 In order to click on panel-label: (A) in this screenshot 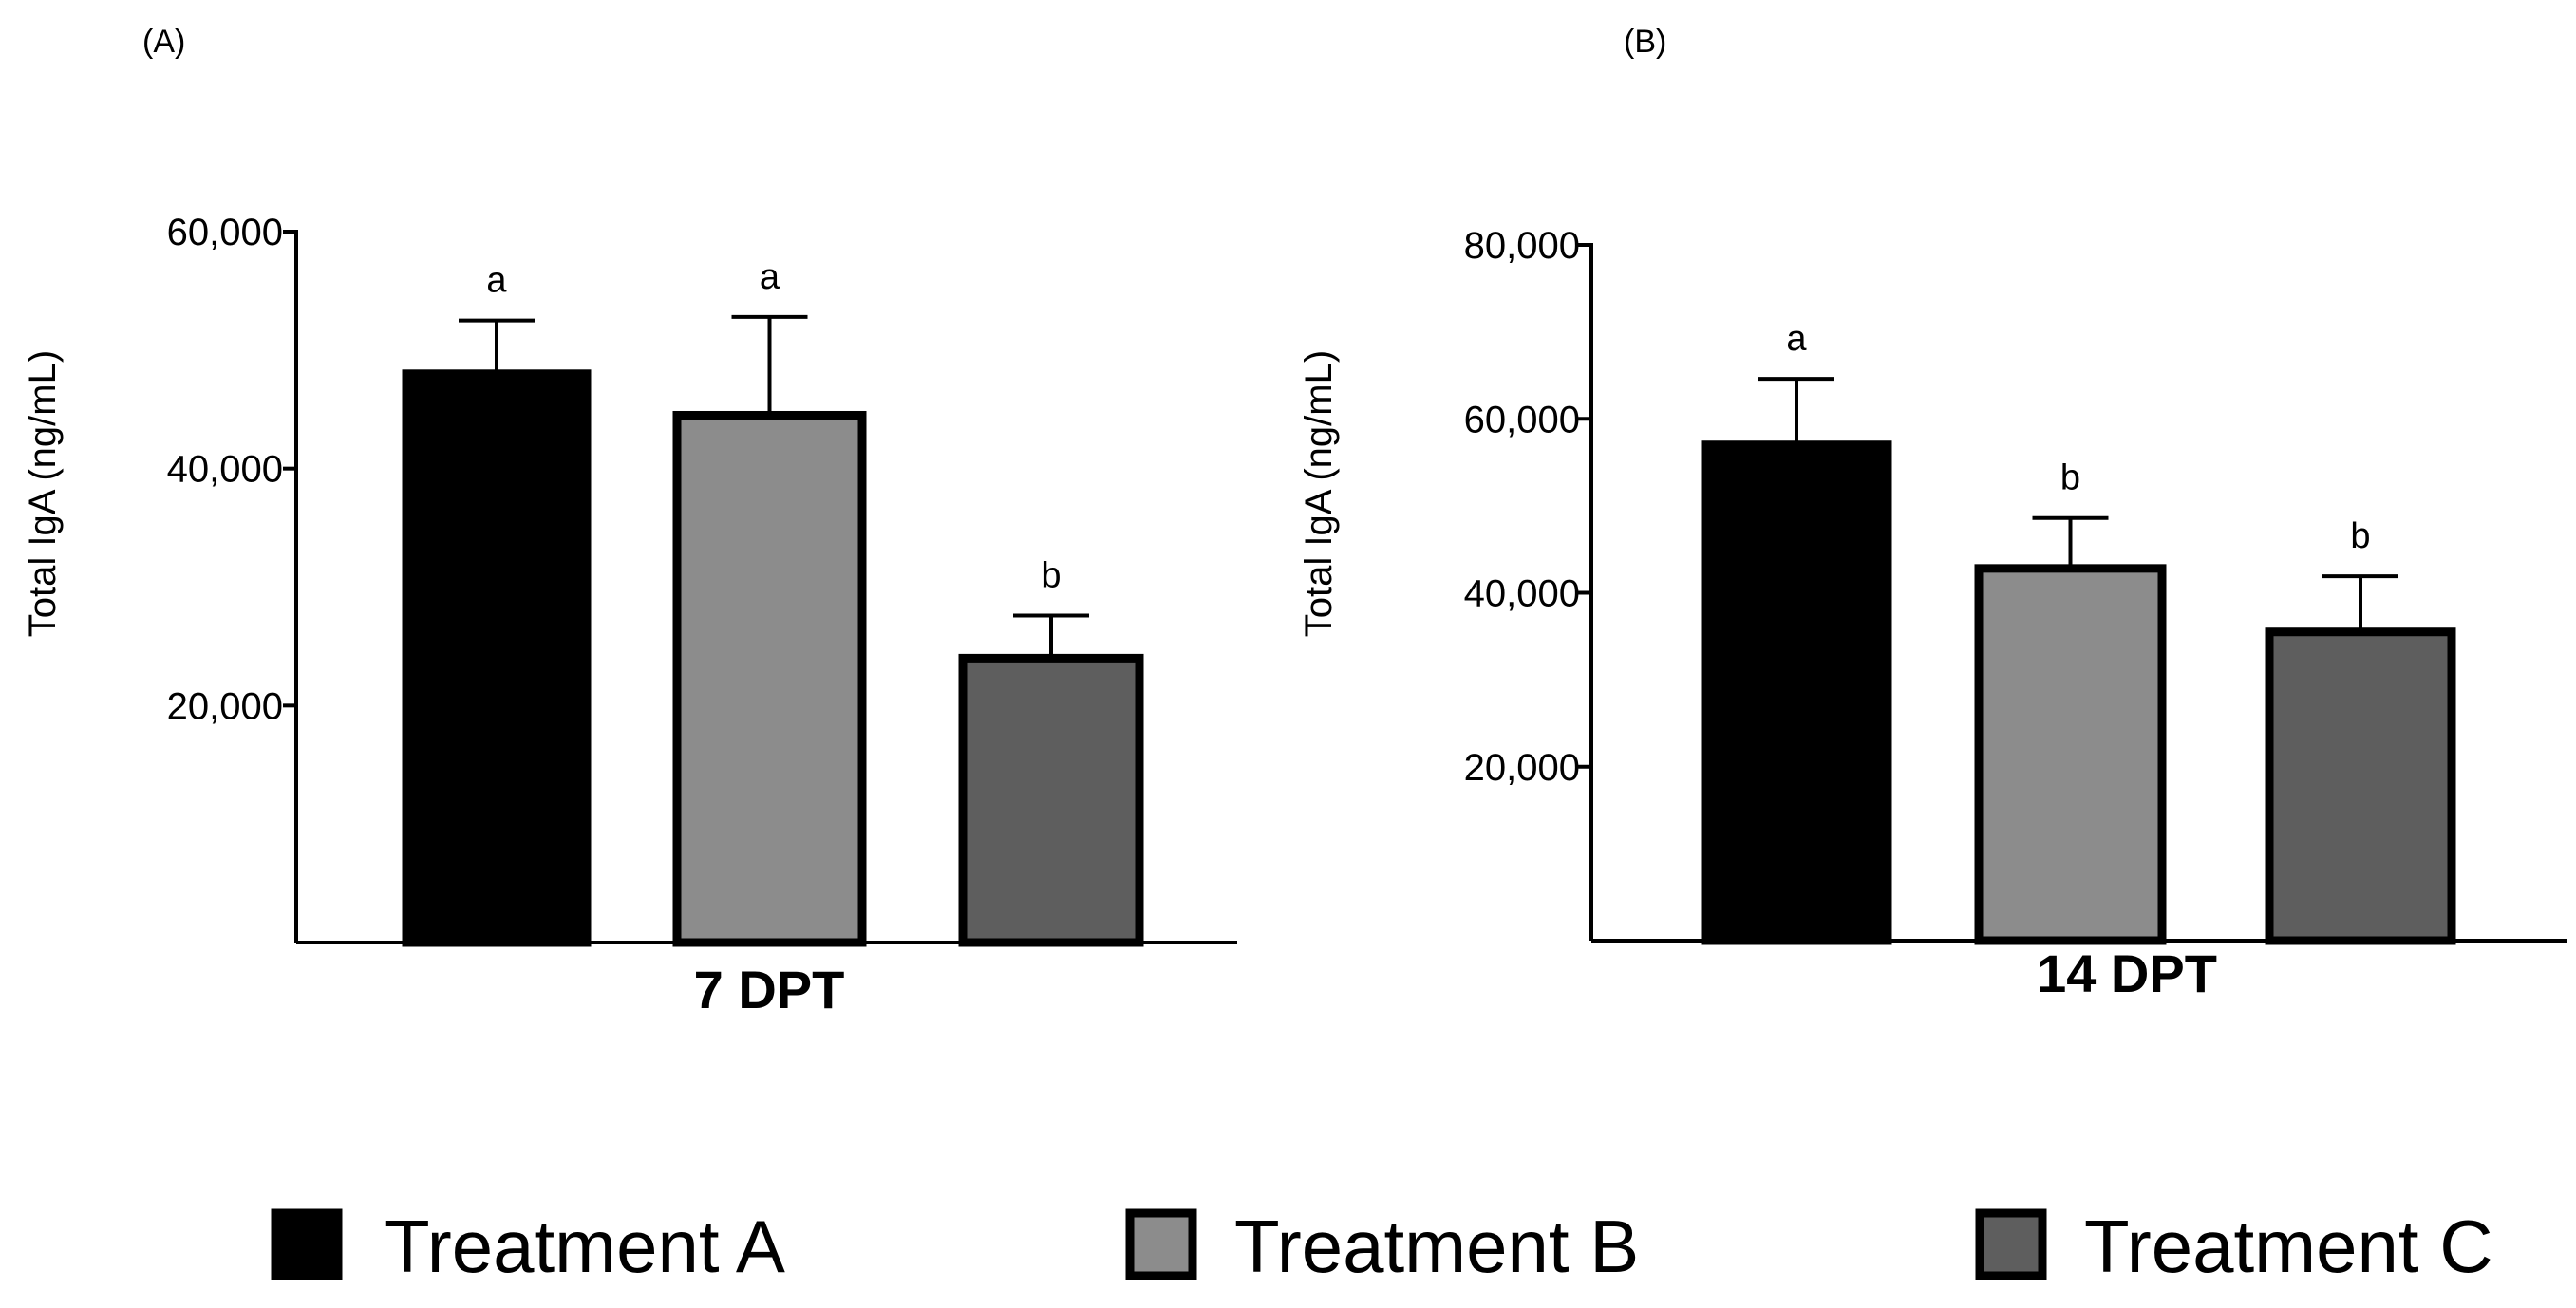, I will do `click(163, 42)`.